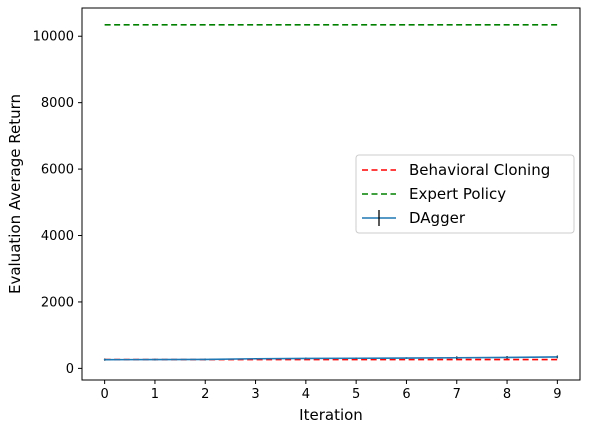 This screenshot has width=590, height=433. I want to click on legend-label-dagger: DAgger, so click(437, 218).